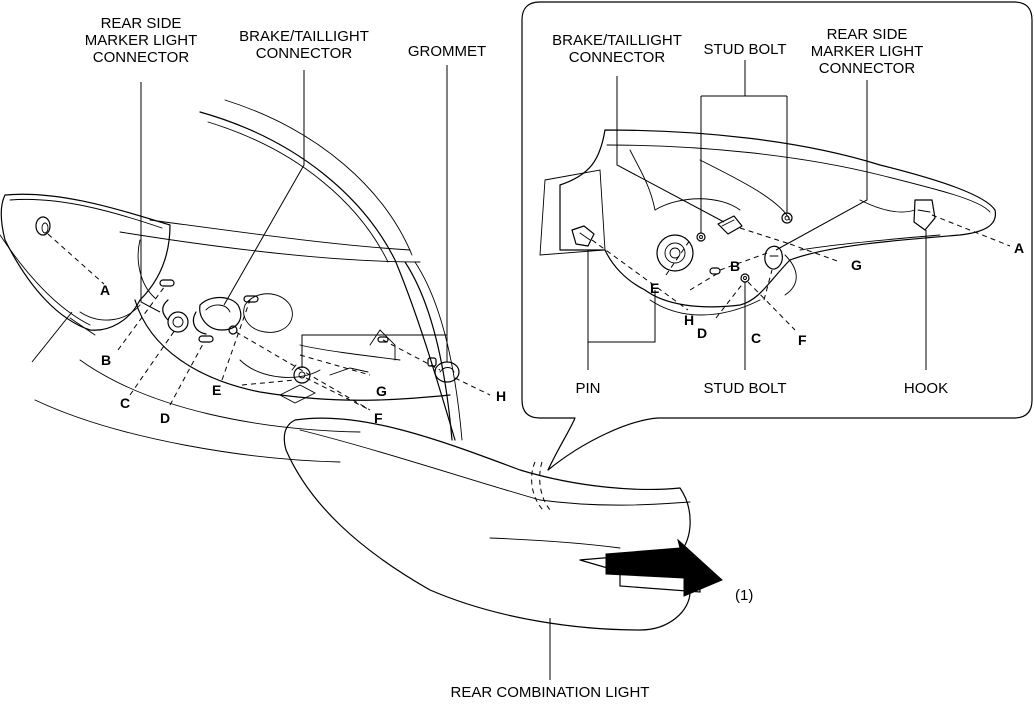  What do you see at coordinates (756, 338) in the screenshot?
I see `letter-c-inset: C` at bounding box center [756, 338].